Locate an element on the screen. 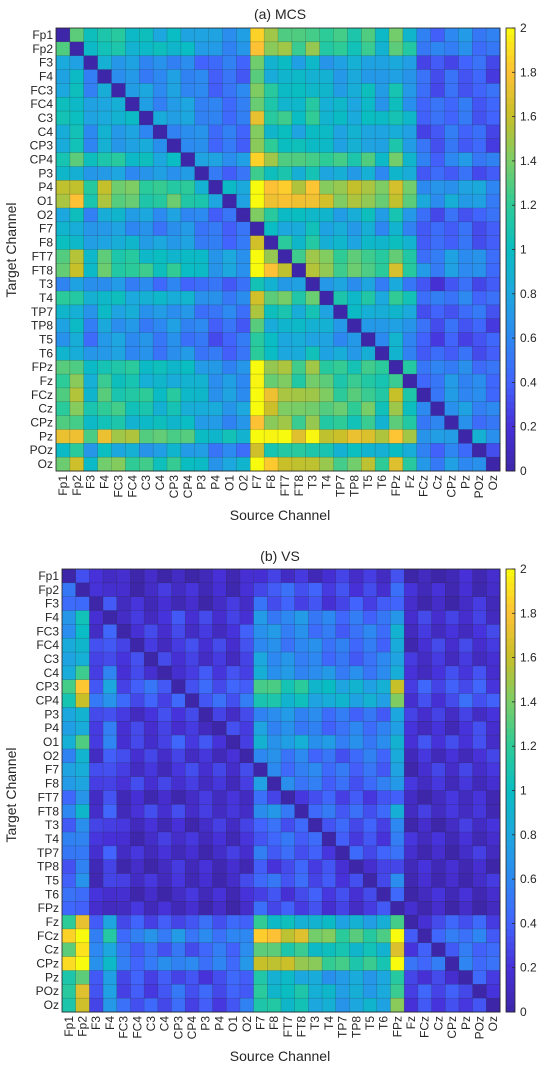  y-tick-label: FT8 is located at coordinates (43, 270).